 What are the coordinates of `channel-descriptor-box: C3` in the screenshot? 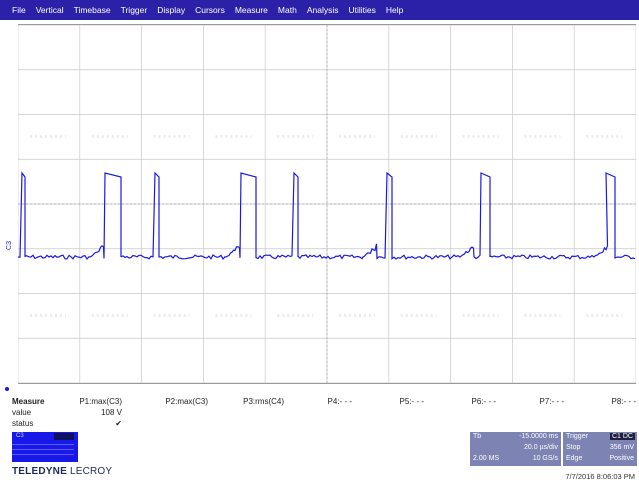 It's located at (45, 447).